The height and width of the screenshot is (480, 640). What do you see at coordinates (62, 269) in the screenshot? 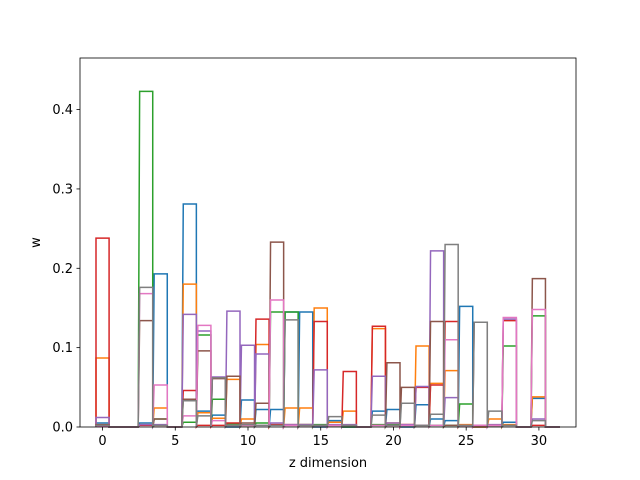
I see `y-tick-label: 0.2` at bounding box center [62, 269].